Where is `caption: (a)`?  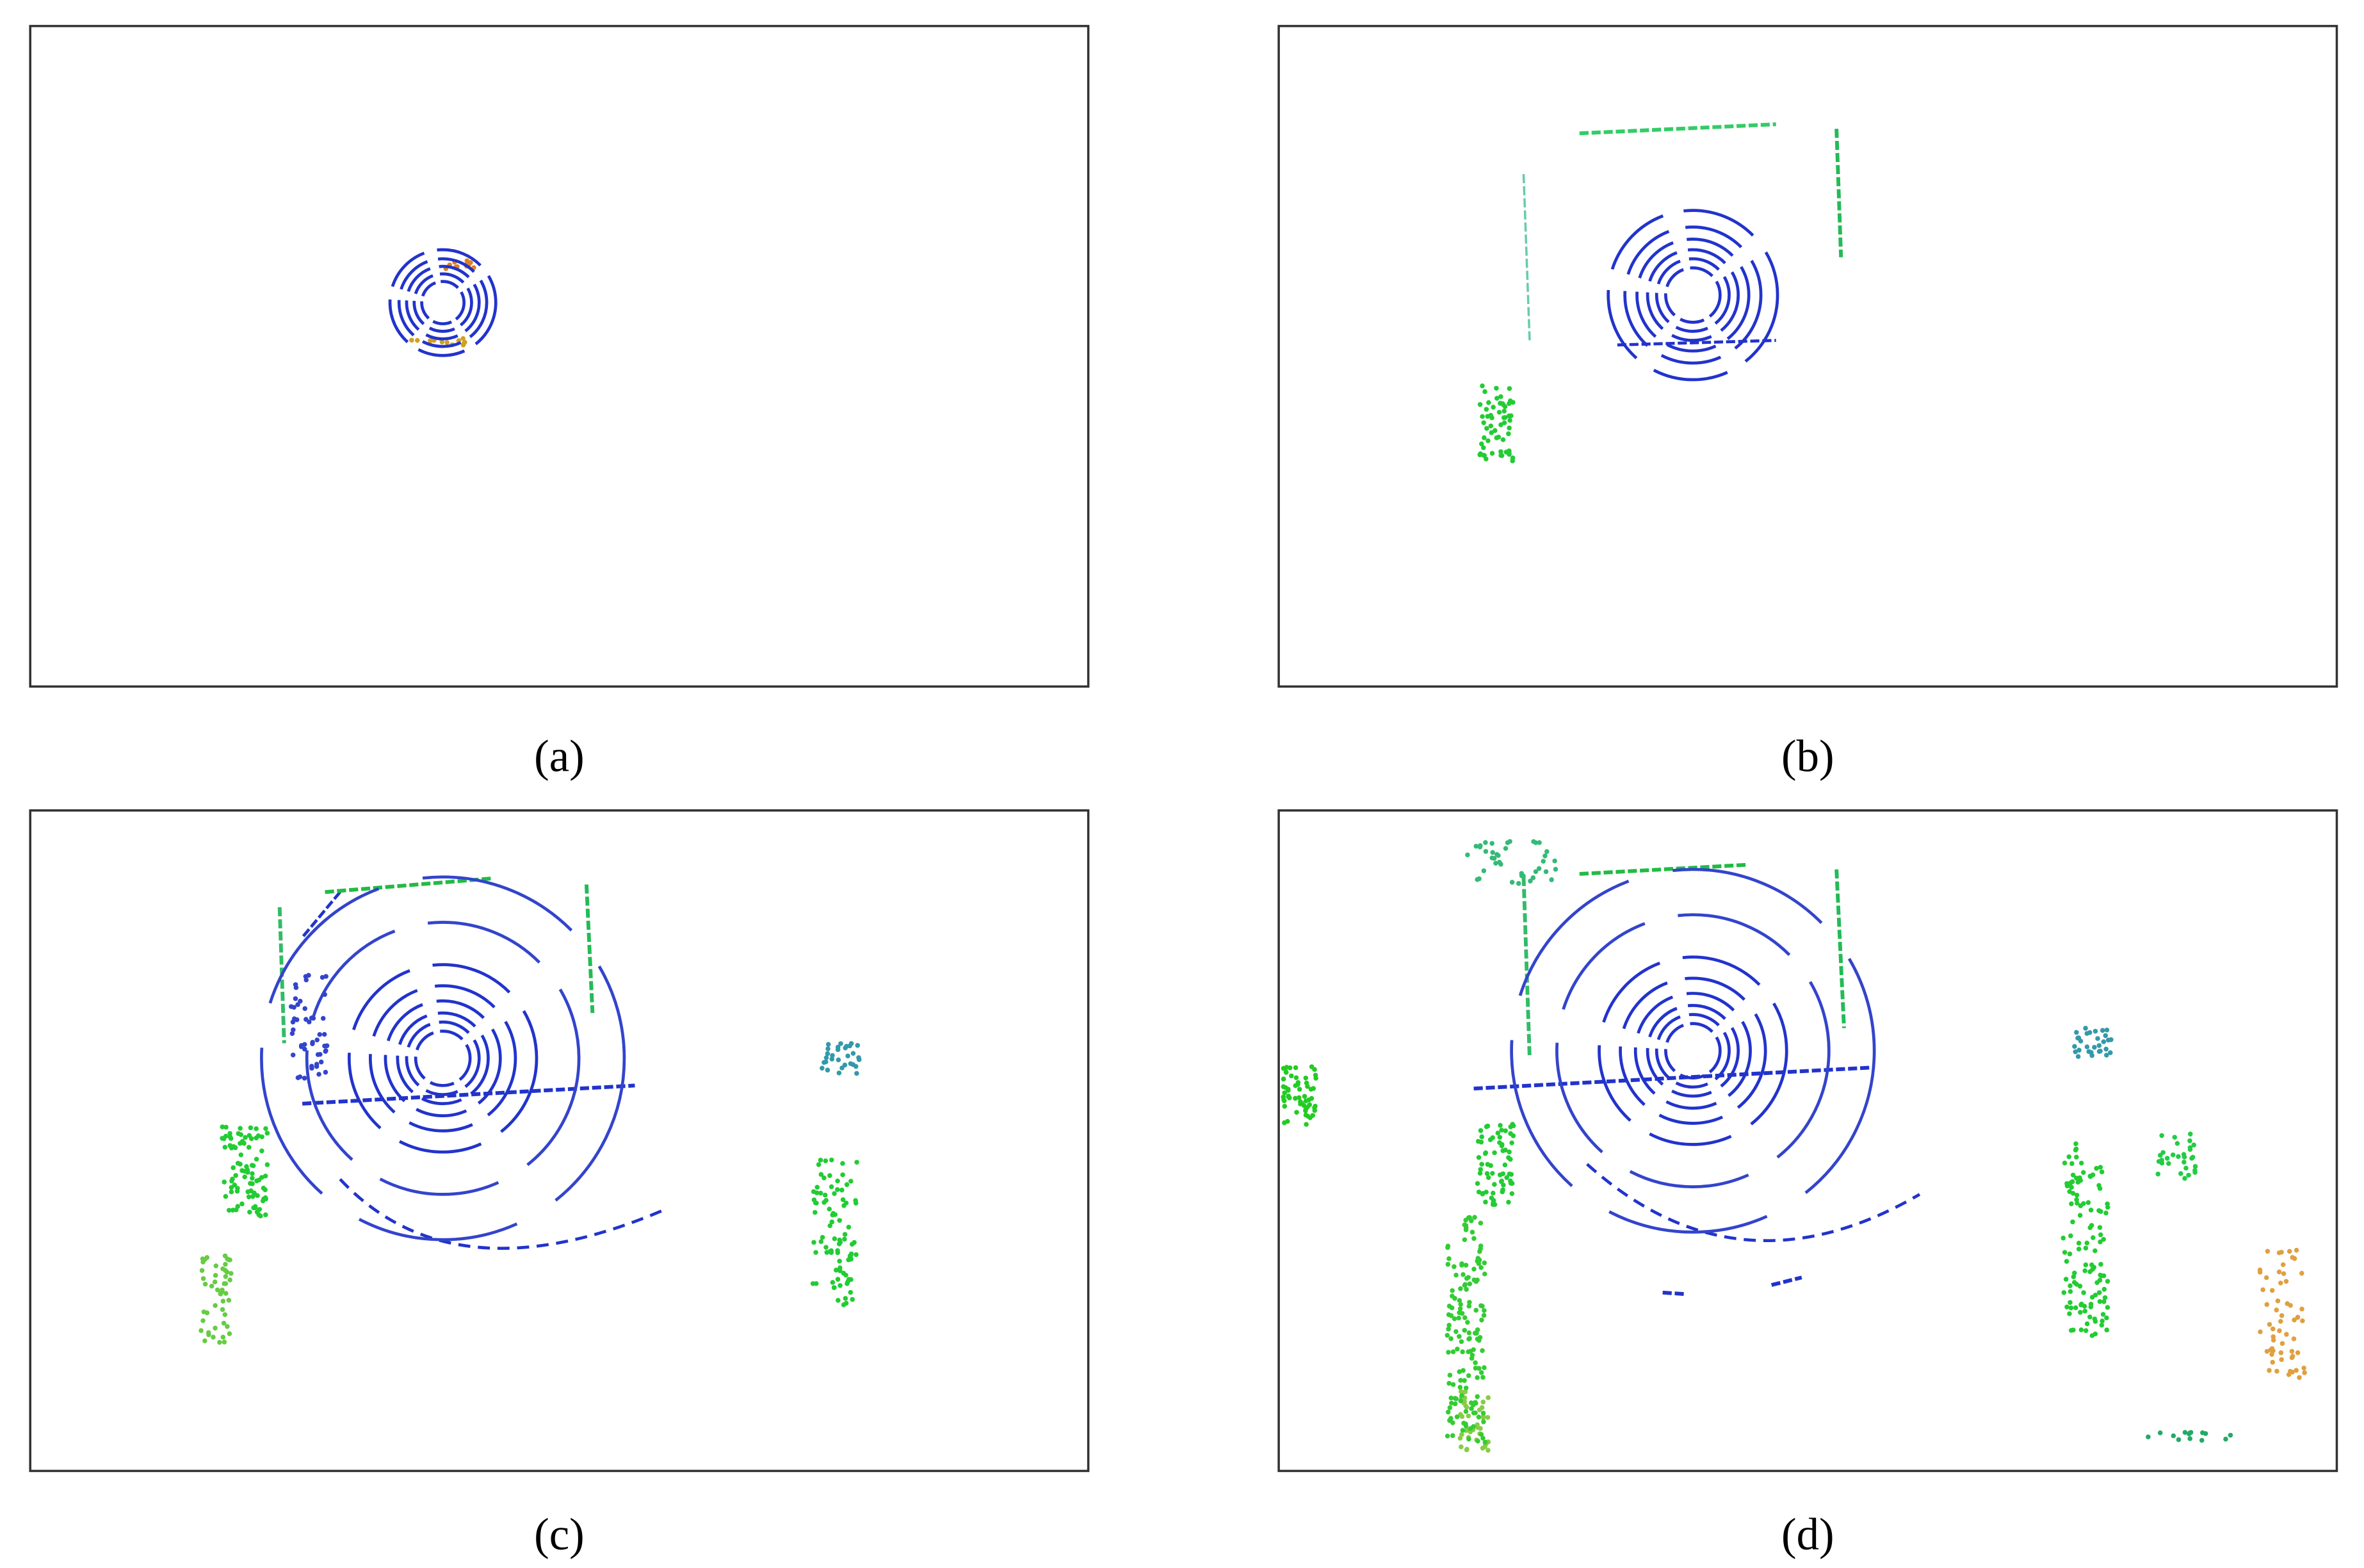 caption: (a) is located at coordinates (559, 756).